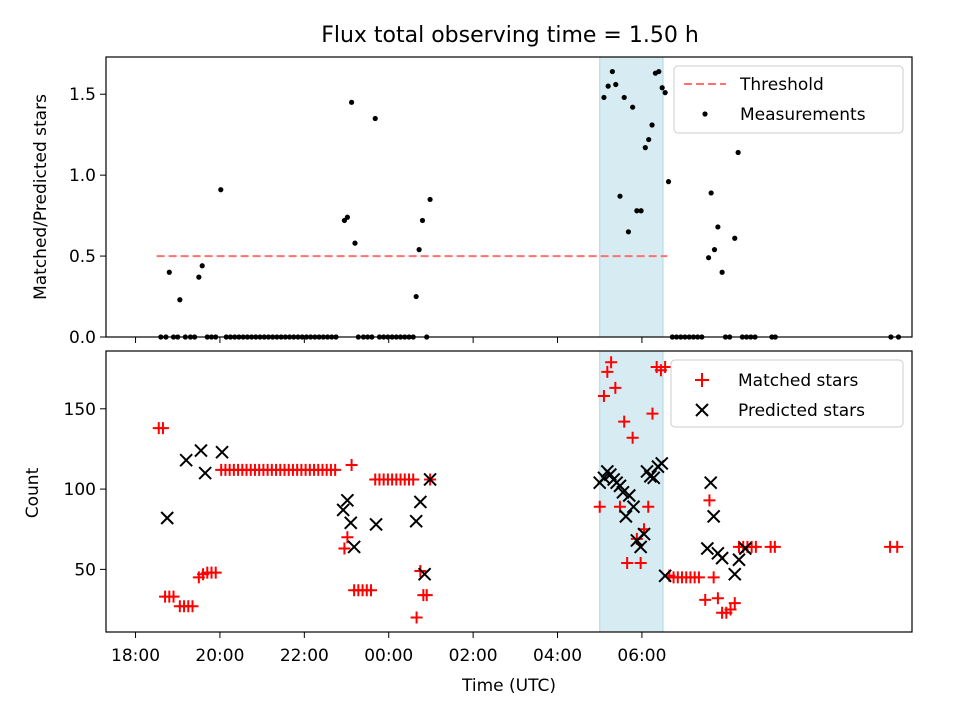  Describe the element at coordinates (388, 656) in the screenshot. I see `x-tick-label: 00:00` at that location.